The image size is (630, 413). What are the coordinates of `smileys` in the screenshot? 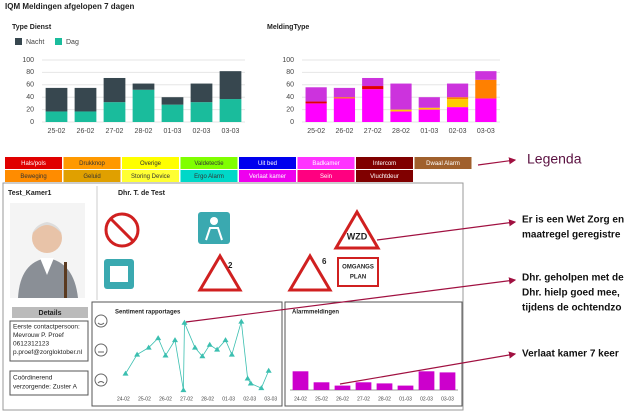 It's located at (101, 350).